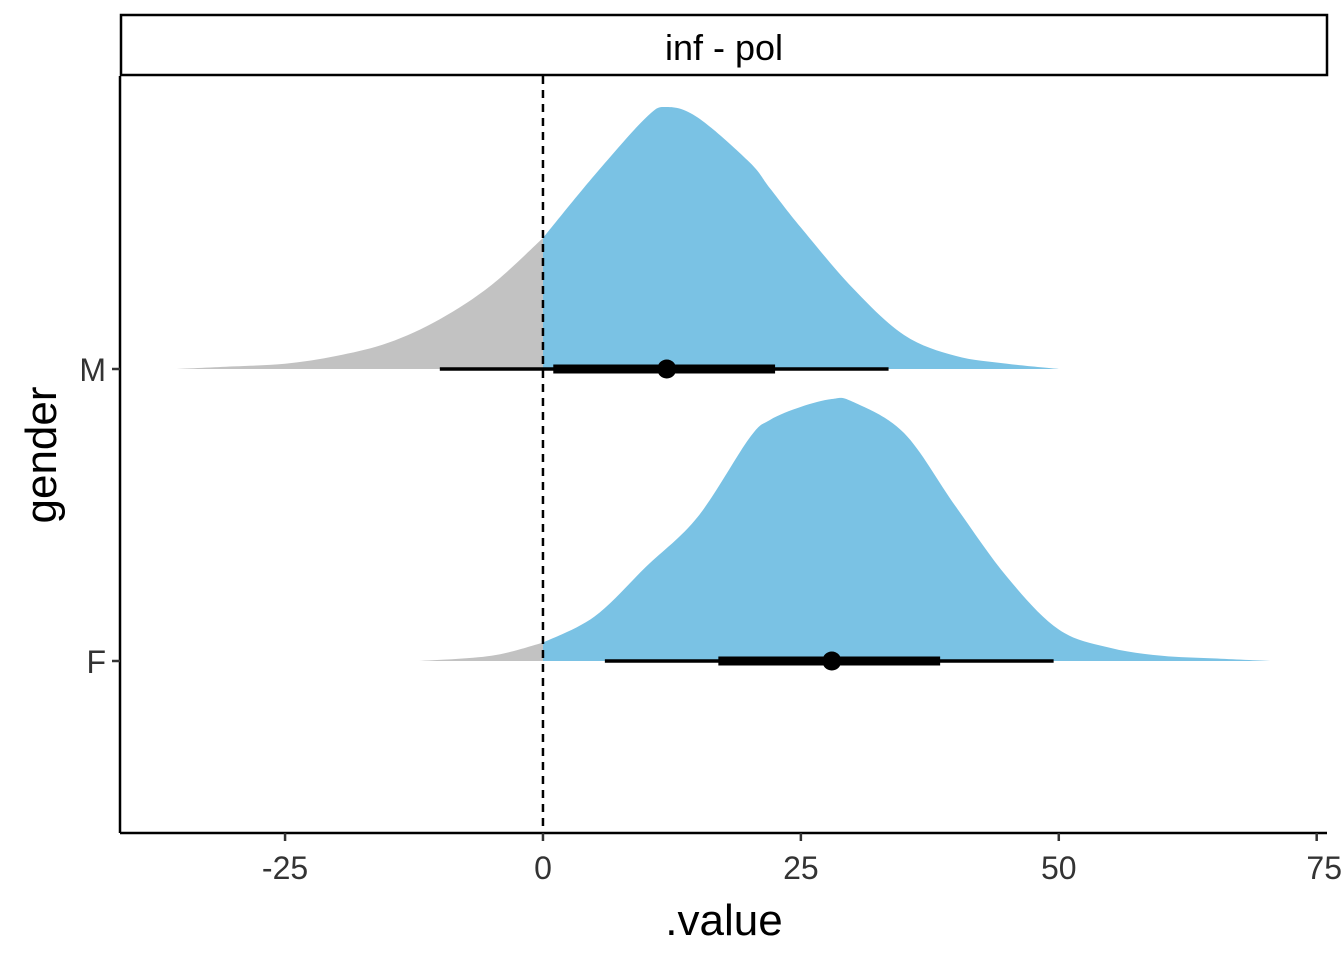 This screenshot has width=1344, height=960. I want to click on facet-strip-box, so click(724, 45).